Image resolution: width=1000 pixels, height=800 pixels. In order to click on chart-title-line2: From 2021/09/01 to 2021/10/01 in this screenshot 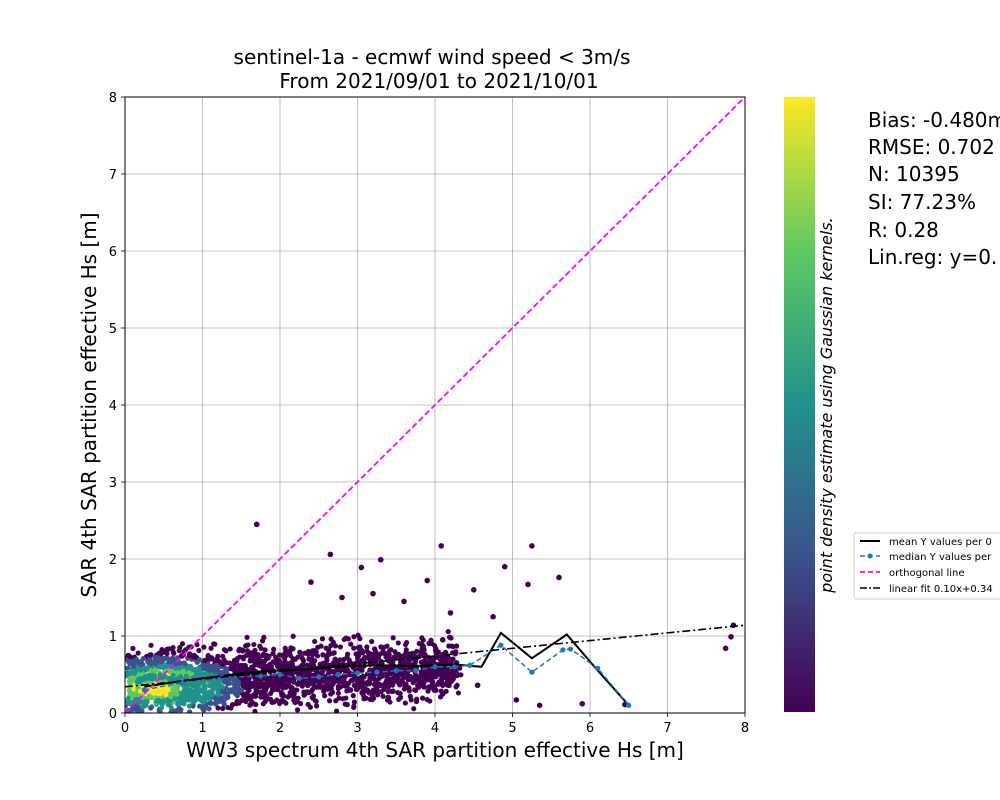, I will do `click(438, 81)`.